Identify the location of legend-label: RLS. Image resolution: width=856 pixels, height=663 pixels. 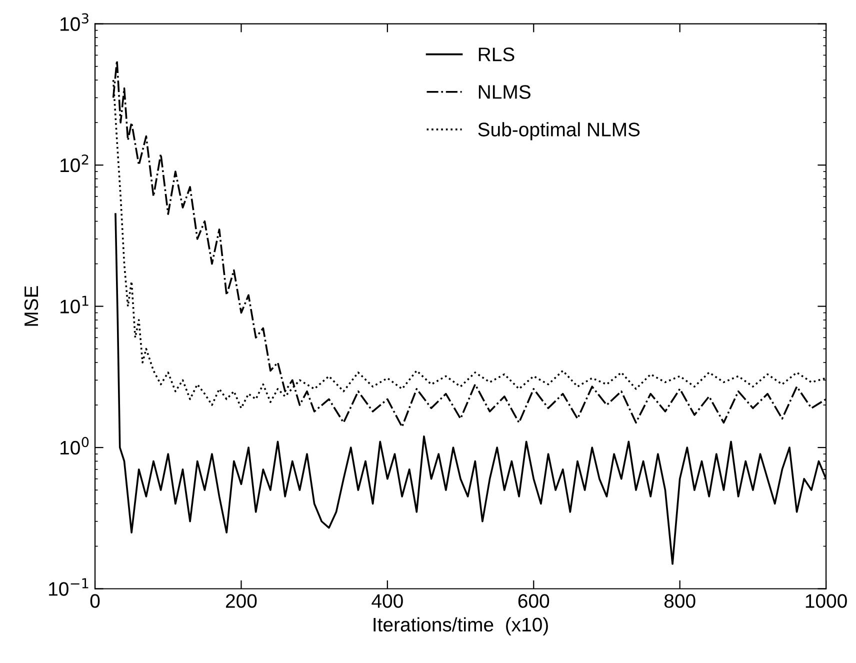
(496, 55).